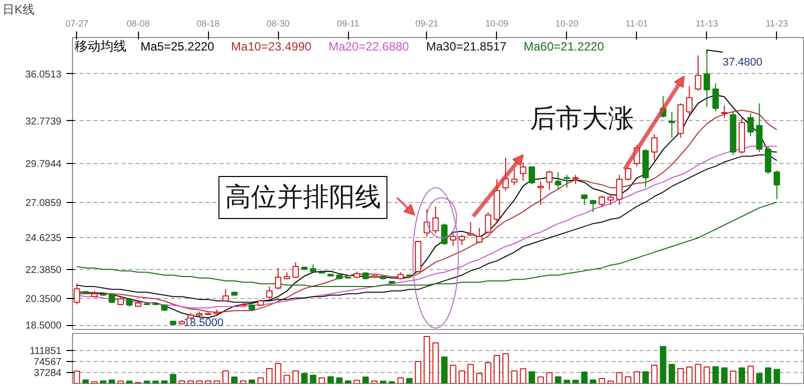 This screenshot has width=804, height=389. What do you see at coordinates (18, 9) in the screenshot?
I see `chart-title: 日K线` at bounding box center [18, 9].